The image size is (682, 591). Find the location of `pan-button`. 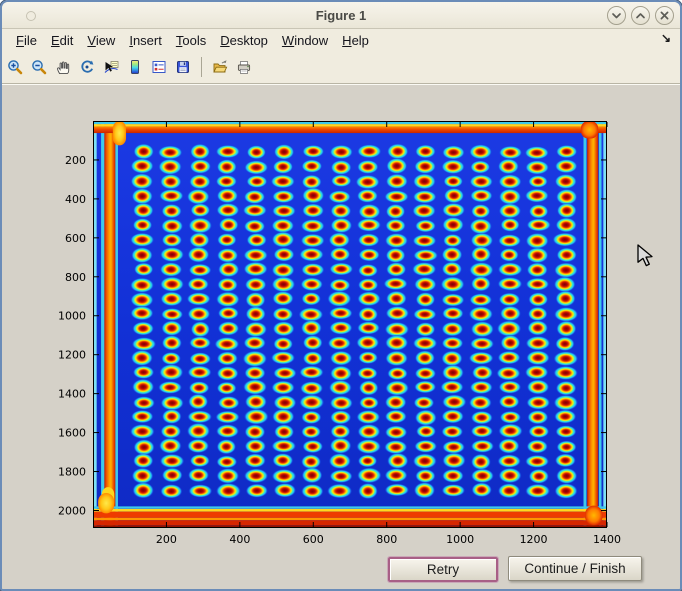

pan-button is located at coordinates (63, 67).